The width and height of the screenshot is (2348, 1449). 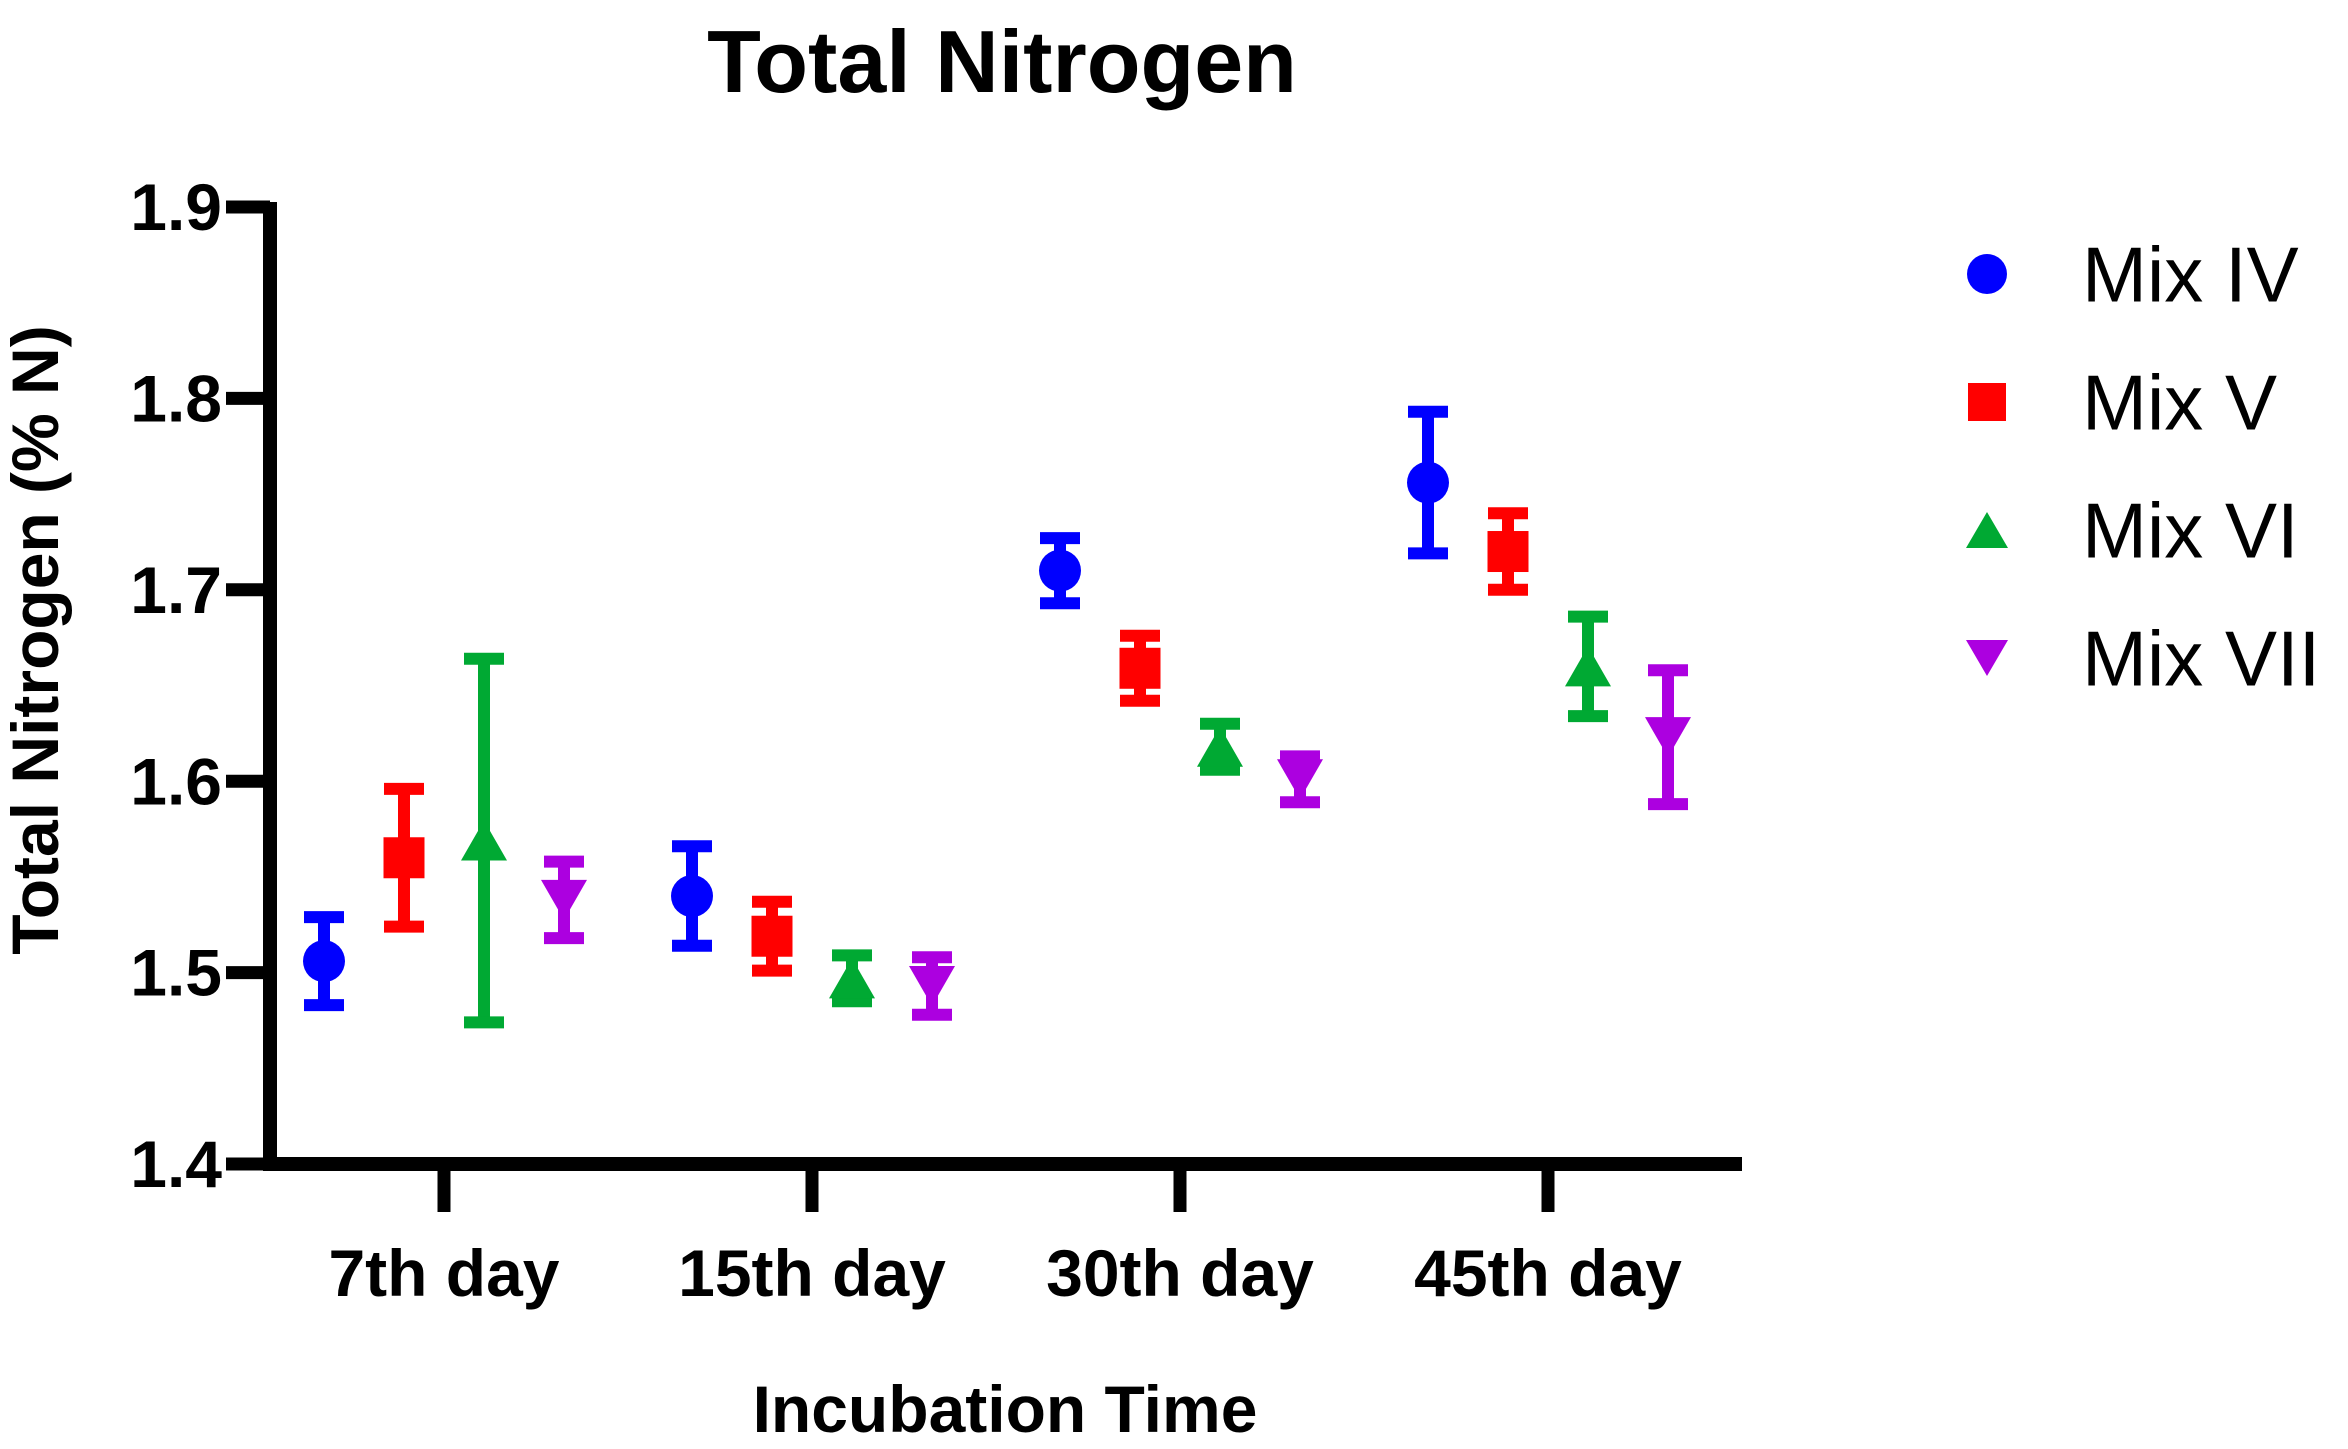 I want to click on y-tick-label: 1.8, so click(x=176, y=399).